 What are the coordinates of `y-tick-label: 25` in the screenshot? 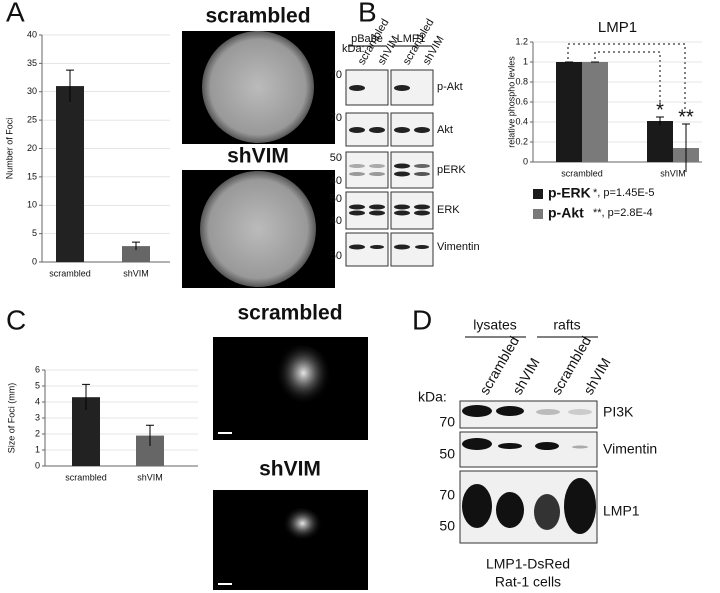 It's located at (32, 120).